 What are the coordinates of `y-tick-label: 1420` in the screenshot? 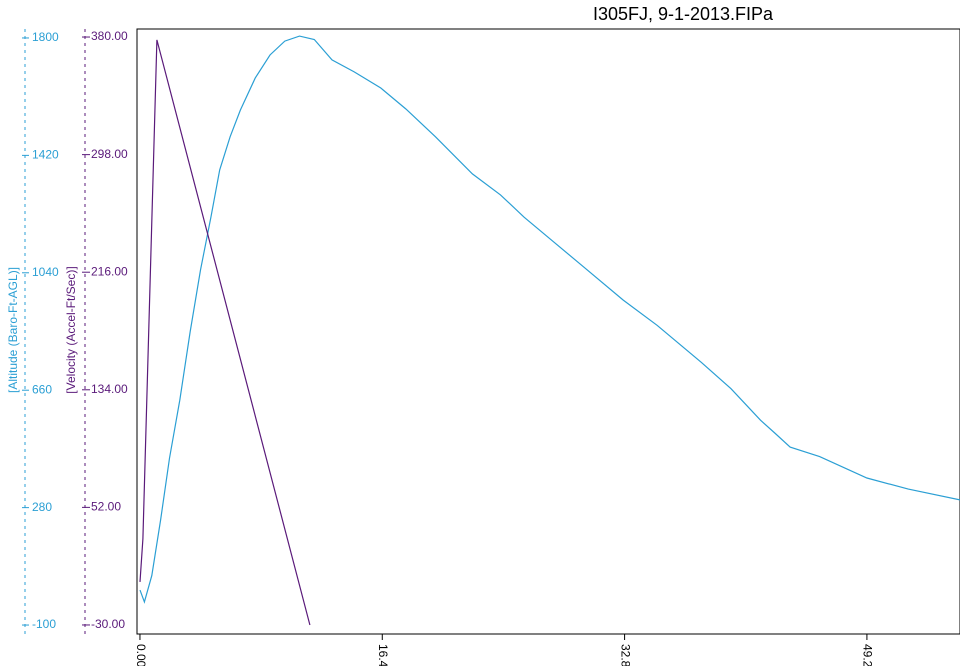 It's located at (45, 155).